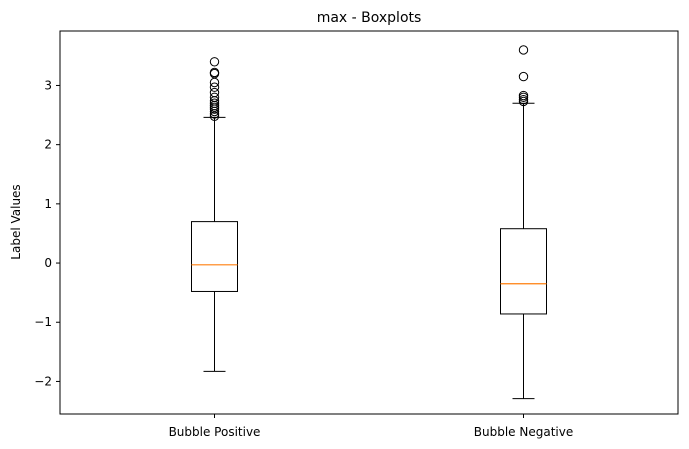 The image size is (689, 449). What do you see at coordinates (48, 204) in the screenshot?
I see `y-tick-label: 1` at bounding box center [48, 204].